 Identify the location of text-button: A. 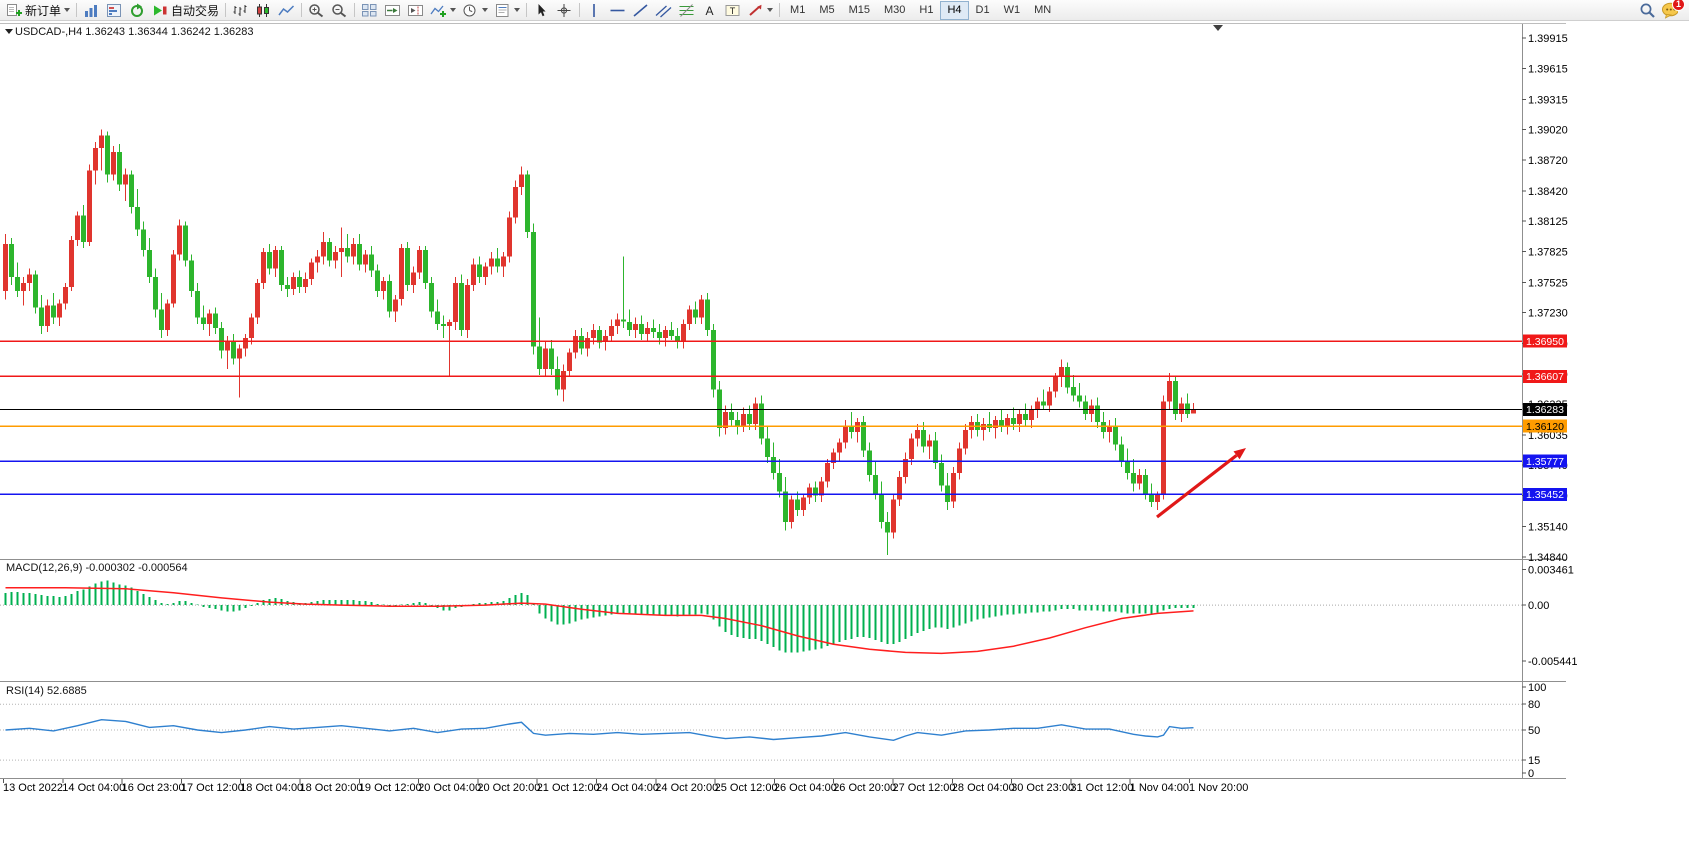
(709, 10).